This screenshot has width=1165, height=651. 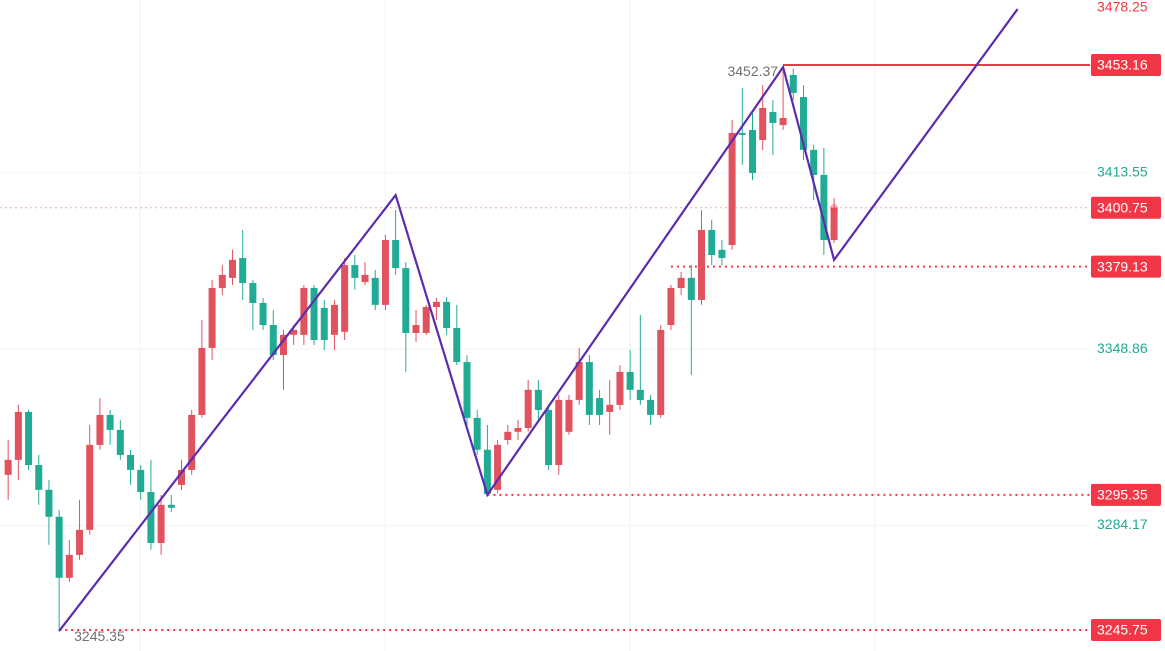 What do you see at coordinates (1122, 207) in the screenshot?
I see `price-label: 3400.75` at bounding box center [1122, 207].